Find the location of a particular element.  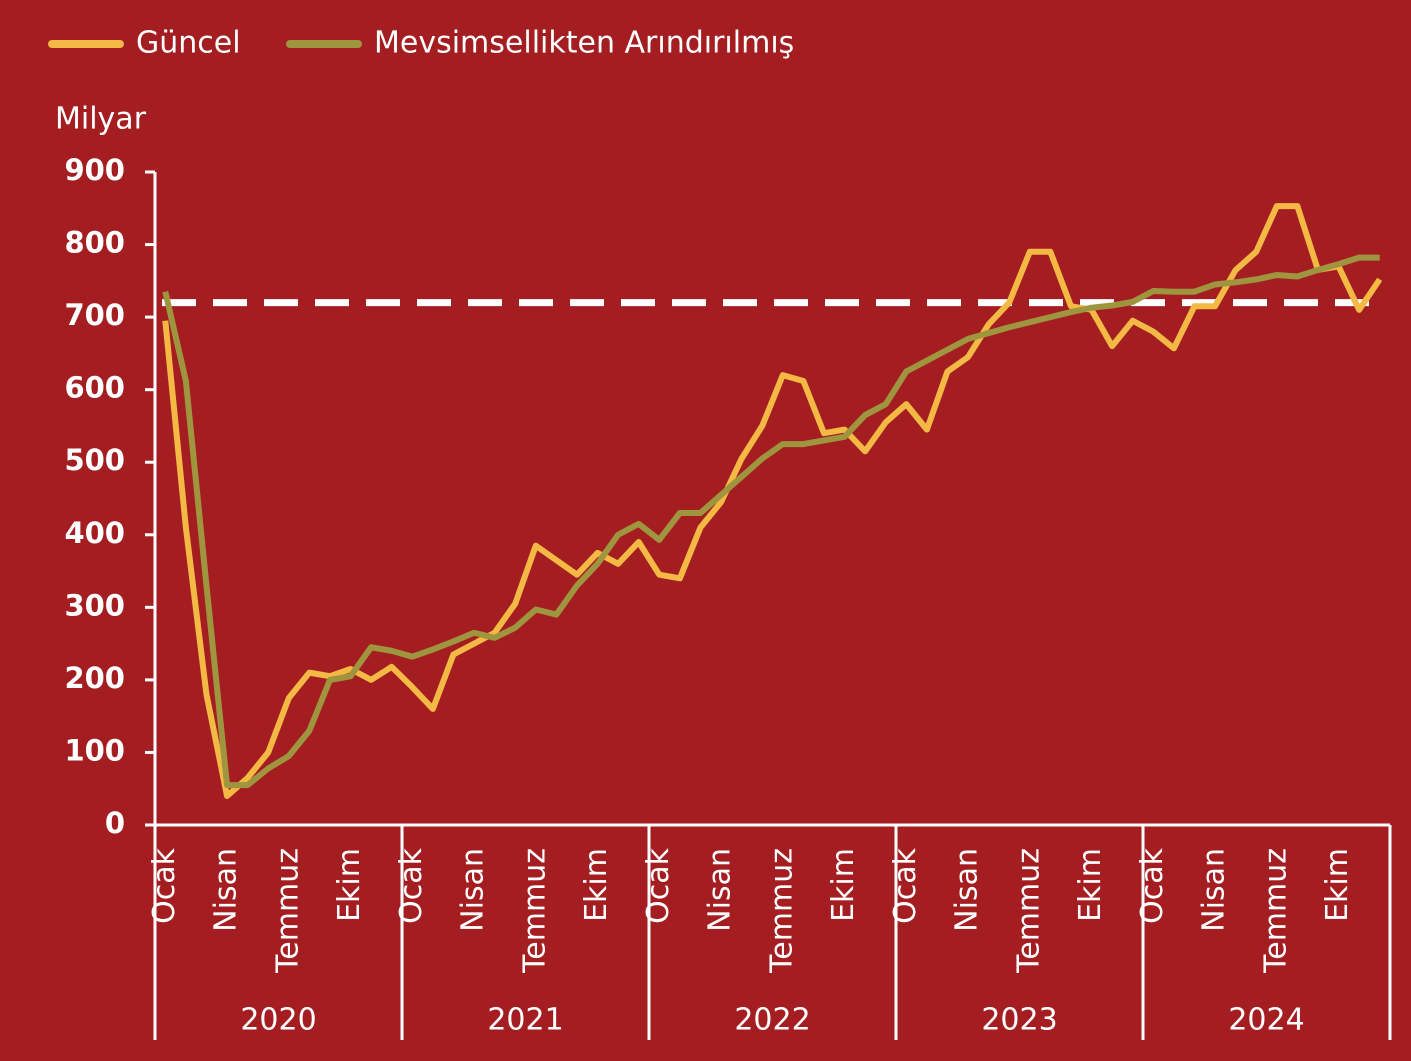

y-tick-label: 900 is located at coordinates (94, 170).